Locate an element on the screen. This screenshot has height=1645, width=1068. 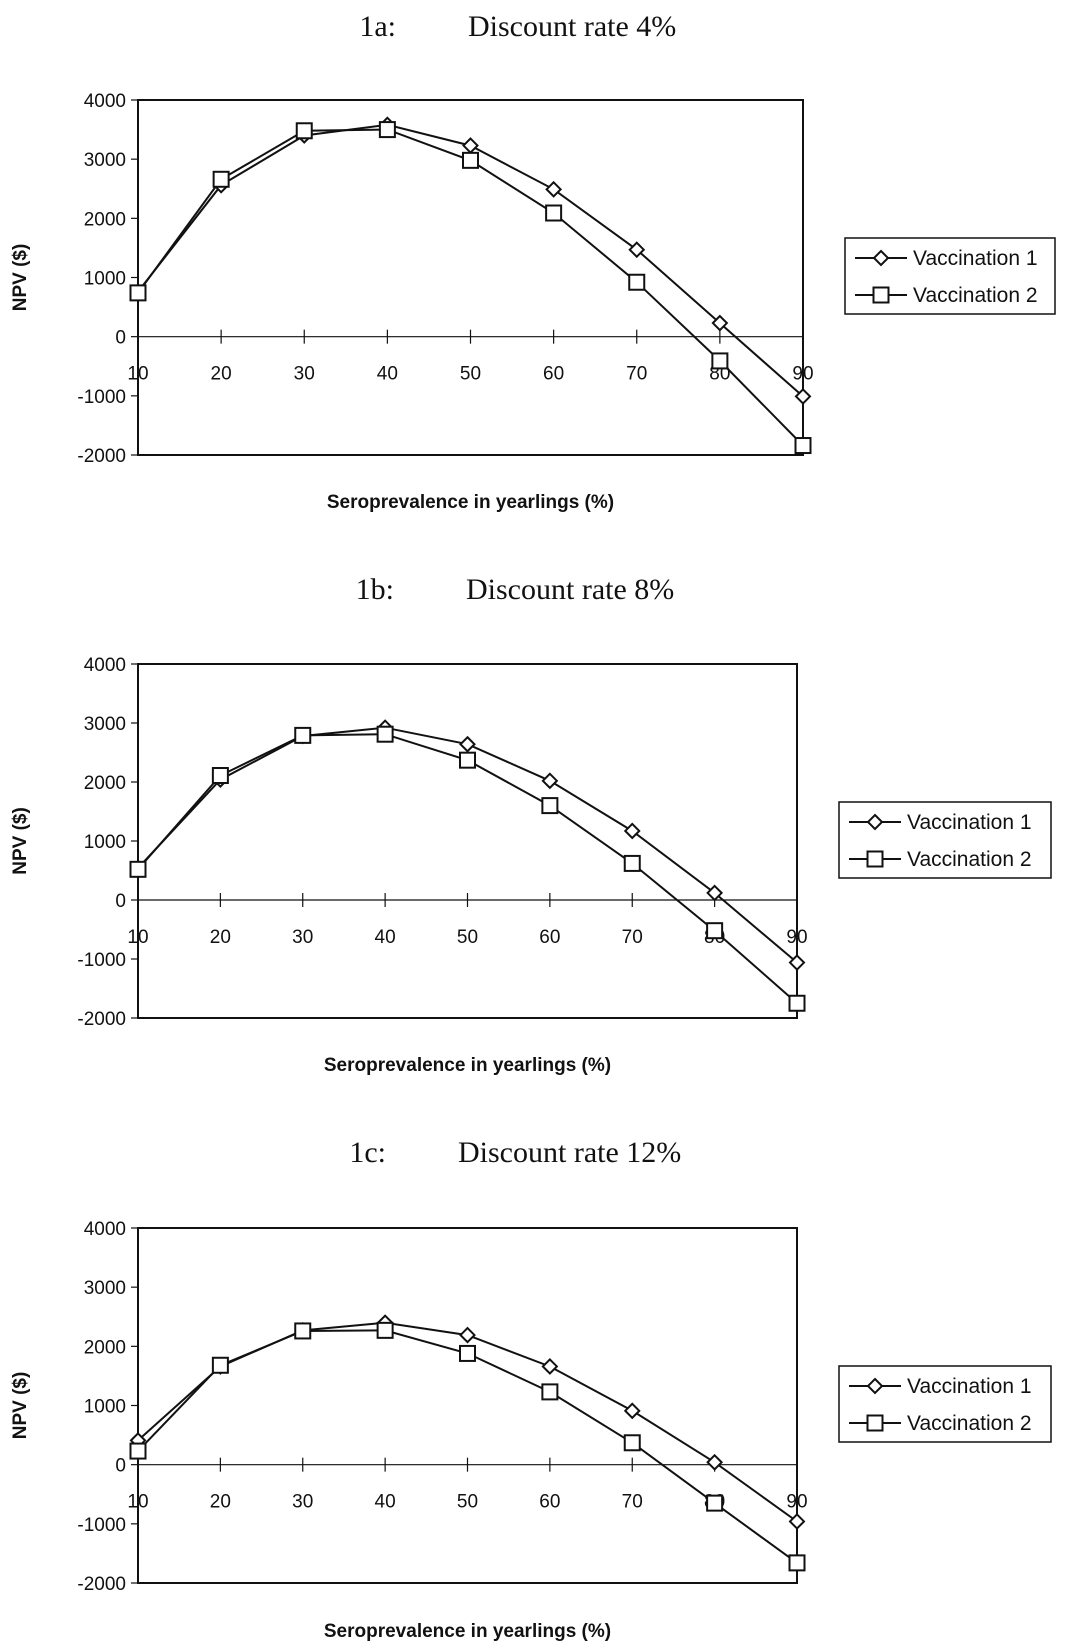
chart-title-prefix: 1b: is located at coordinates (375, 589).